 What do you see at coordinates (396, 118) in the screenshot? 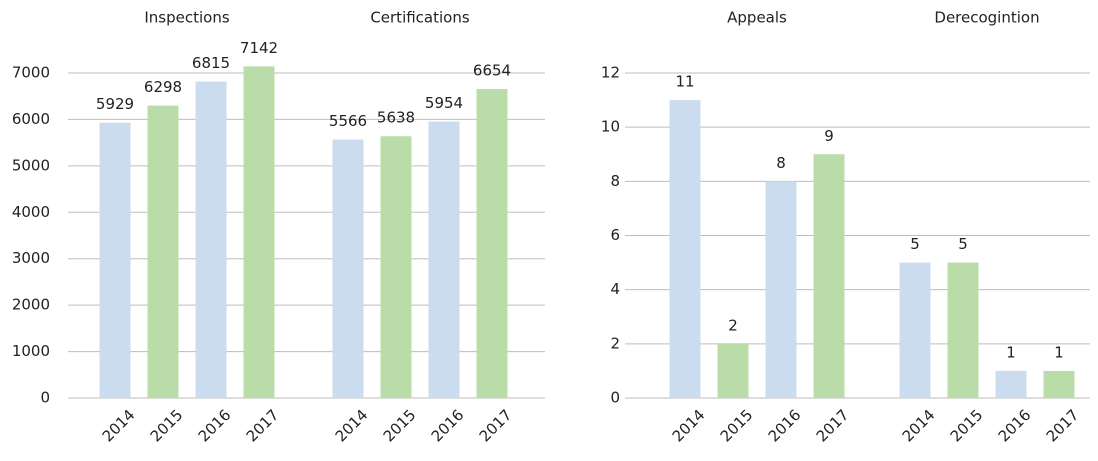
I see `value-label: 5638` at bounding box center [396, 118].